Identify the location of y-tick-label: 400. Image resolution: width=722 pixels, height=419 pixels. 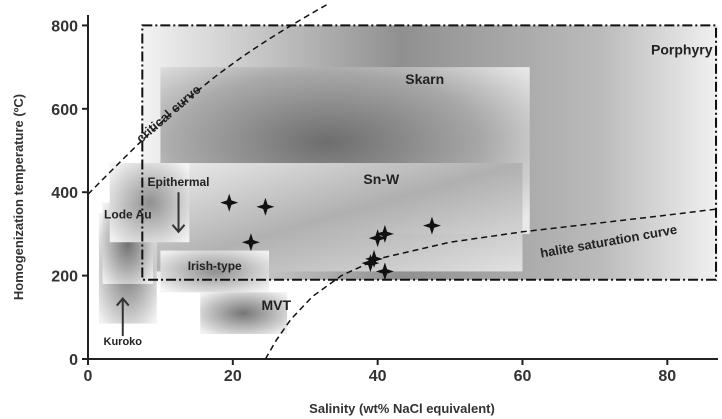
(64, 193).